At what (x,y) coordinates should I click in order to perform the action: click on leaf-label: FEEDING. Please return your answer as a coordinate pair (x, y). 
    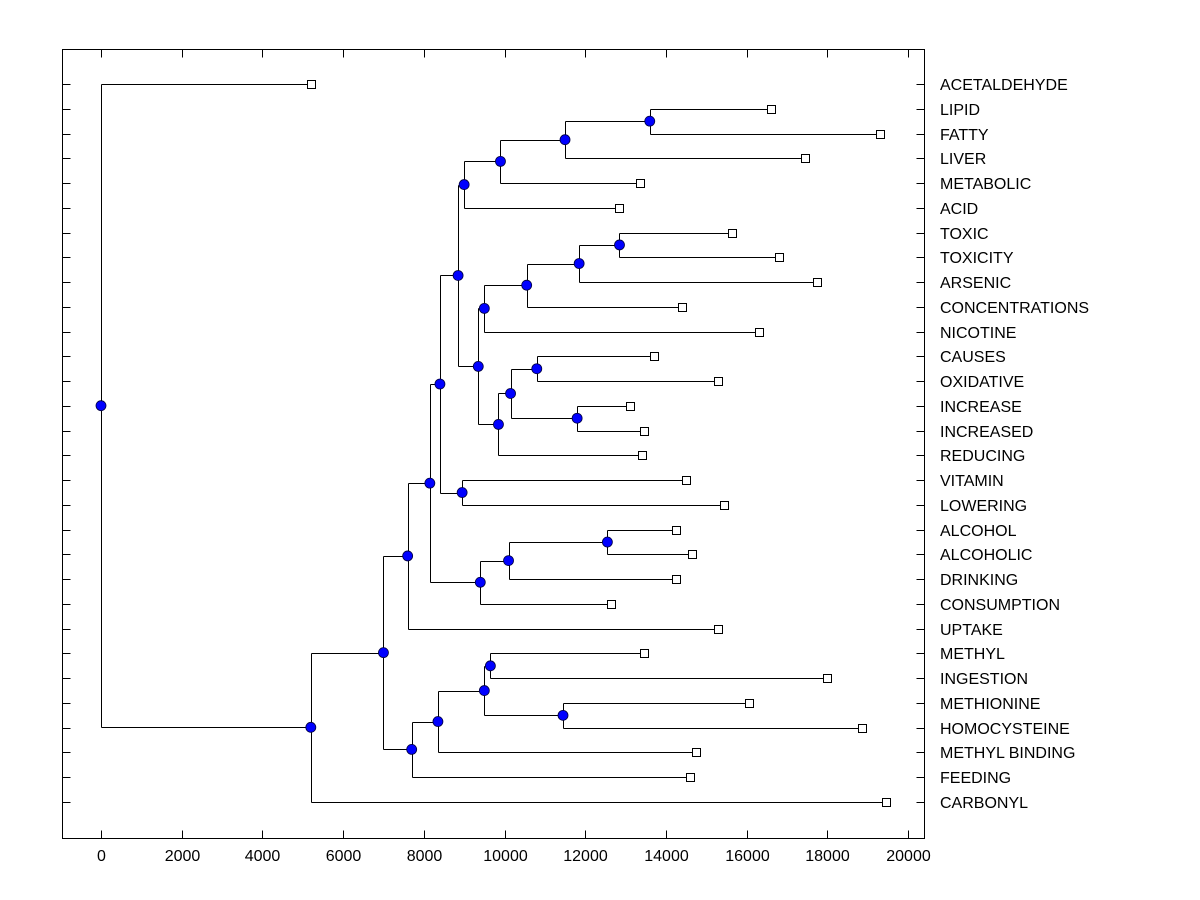
    Looking at the image, I should click on (975, 778).